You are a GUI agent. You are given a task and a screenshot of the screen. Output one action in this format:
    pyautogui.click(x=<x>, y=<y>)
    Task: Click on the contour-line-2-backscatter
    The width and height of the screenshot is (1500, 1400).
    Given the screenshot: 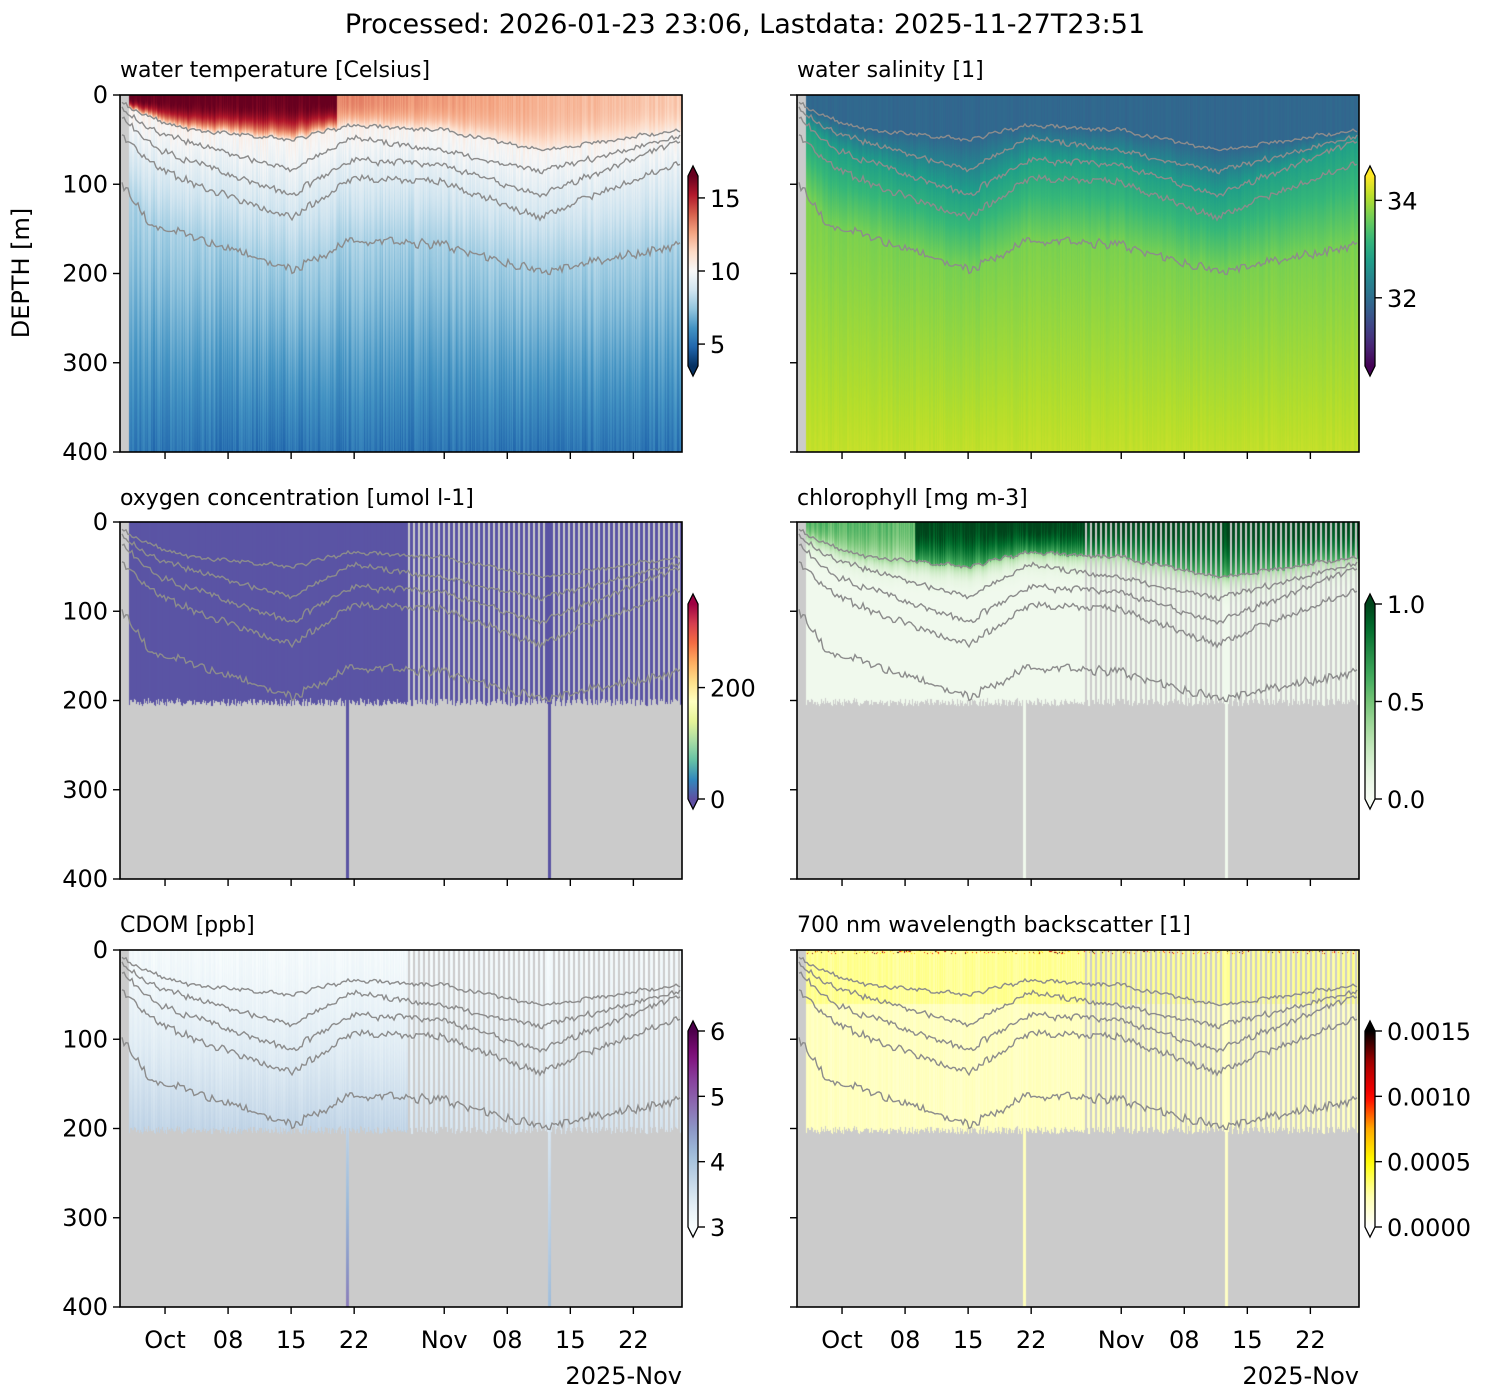 What is the action you would take?
    pyautogui.click(x=1078, y=995)
    